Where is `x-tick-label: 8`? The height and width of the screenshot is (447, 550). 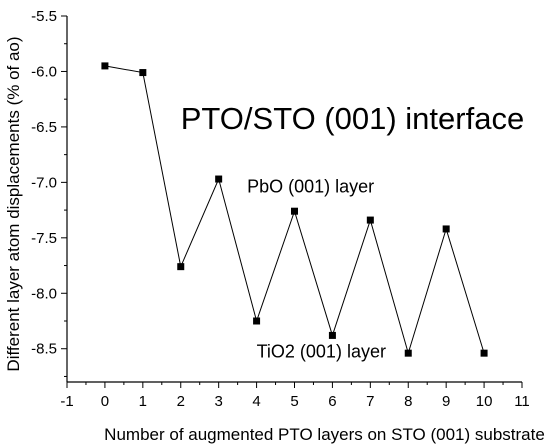
x-tick-label: 8 is located at coordinates (408, 401).